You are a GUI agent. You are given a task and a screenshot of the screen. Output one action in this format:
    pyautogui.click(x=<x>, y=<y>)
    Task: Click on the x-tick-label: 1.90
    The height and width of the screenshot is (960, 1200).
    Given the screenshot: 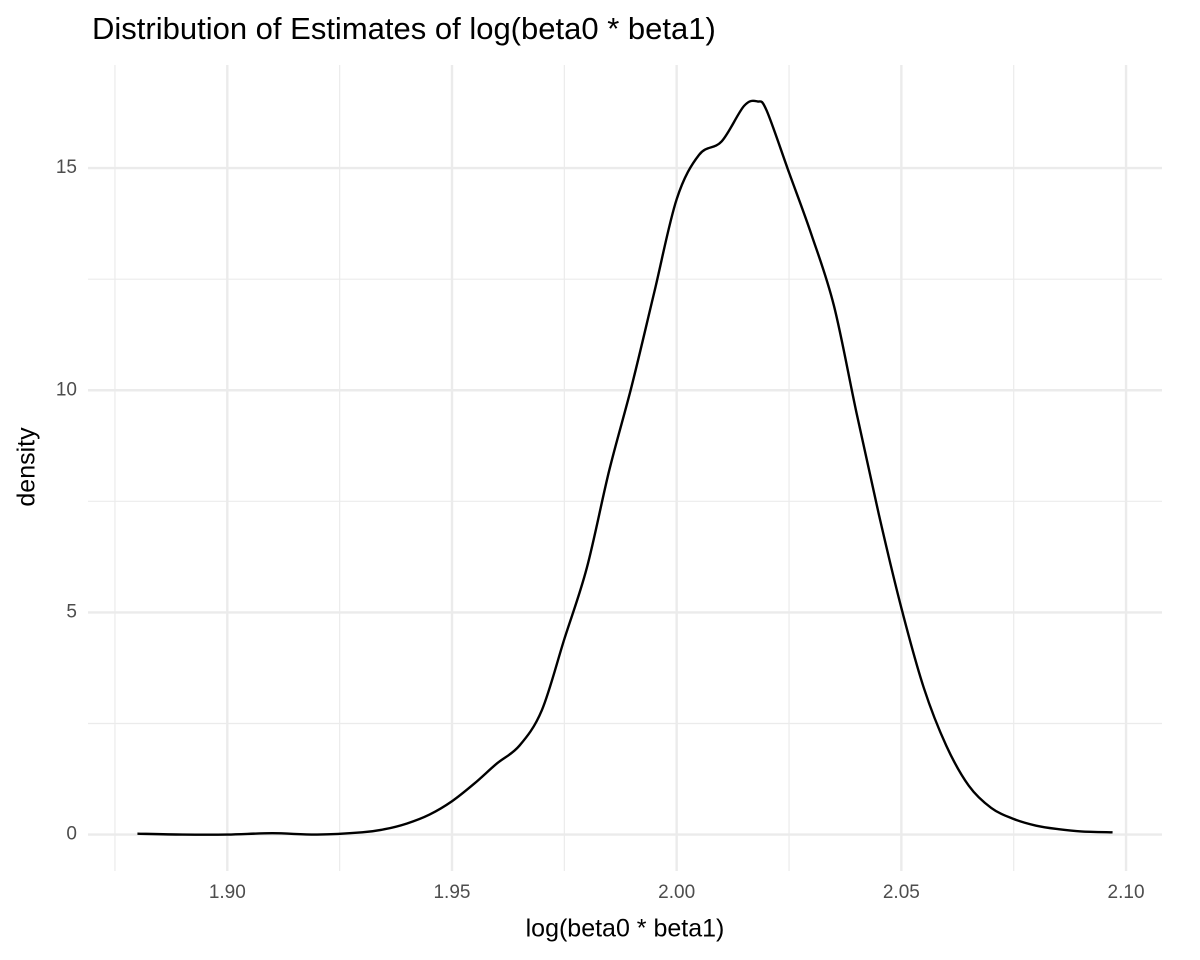 What is the action you would take?
    pyautogui.click(x=227, y=892)
    